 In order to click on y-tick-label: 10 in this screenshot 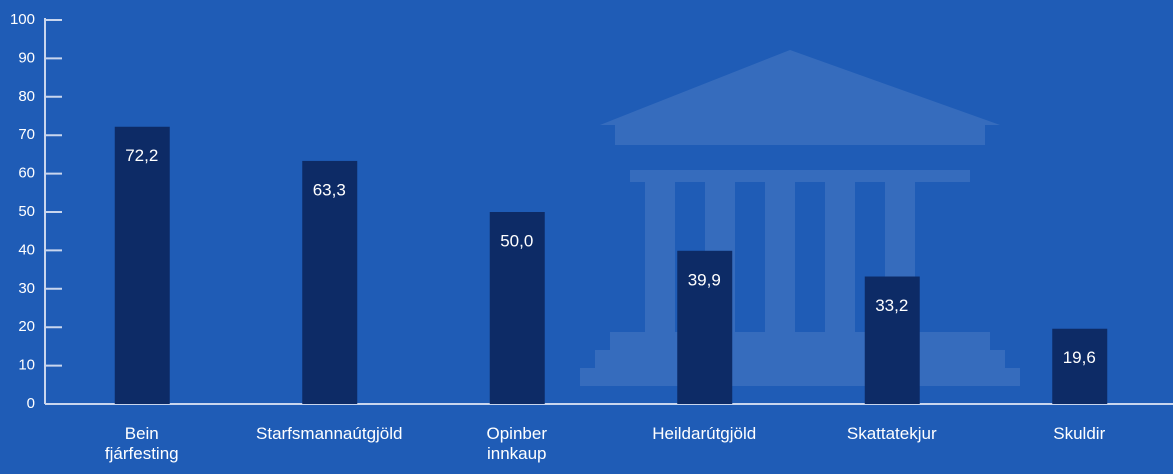, I will do `click(26, 365)`.